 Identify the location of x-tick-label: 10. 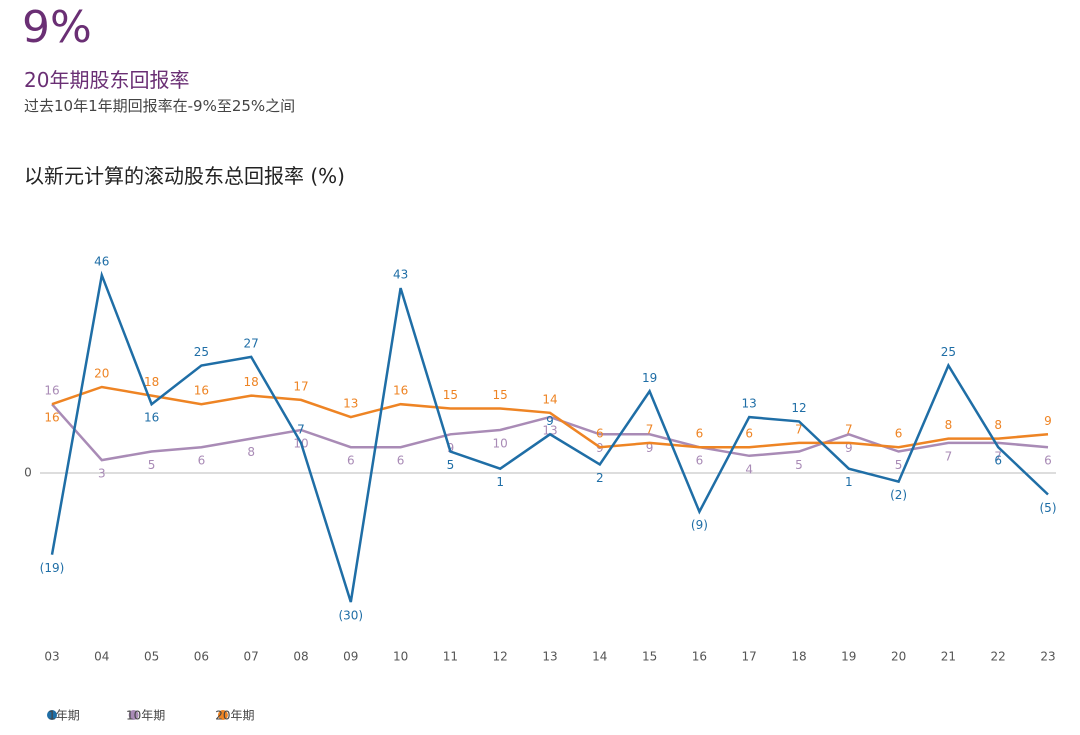
(400, 657).